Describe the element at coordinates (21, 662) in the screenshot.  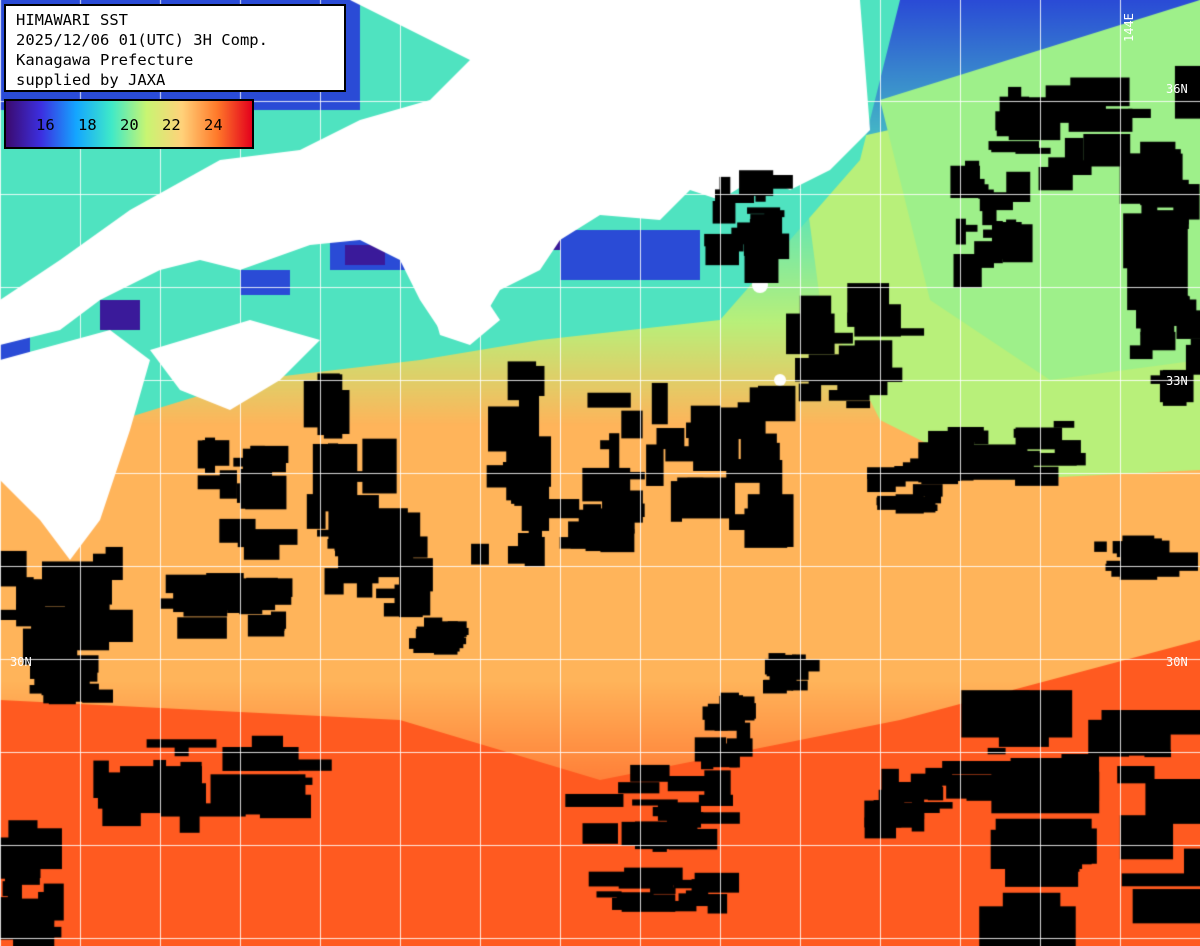
I see `lat-label-30n-left: 30N` at that location.